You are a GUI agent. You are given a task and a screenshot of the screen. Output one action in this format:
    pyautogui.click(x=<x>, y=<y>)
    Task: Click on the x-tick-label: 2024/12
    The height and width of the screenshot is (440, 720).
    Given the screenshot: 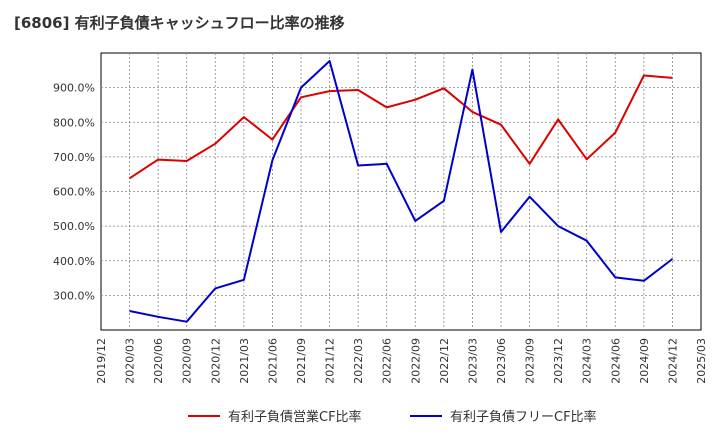 What is the action you would take?
    pyautogui.click(x=672, y=361)
    